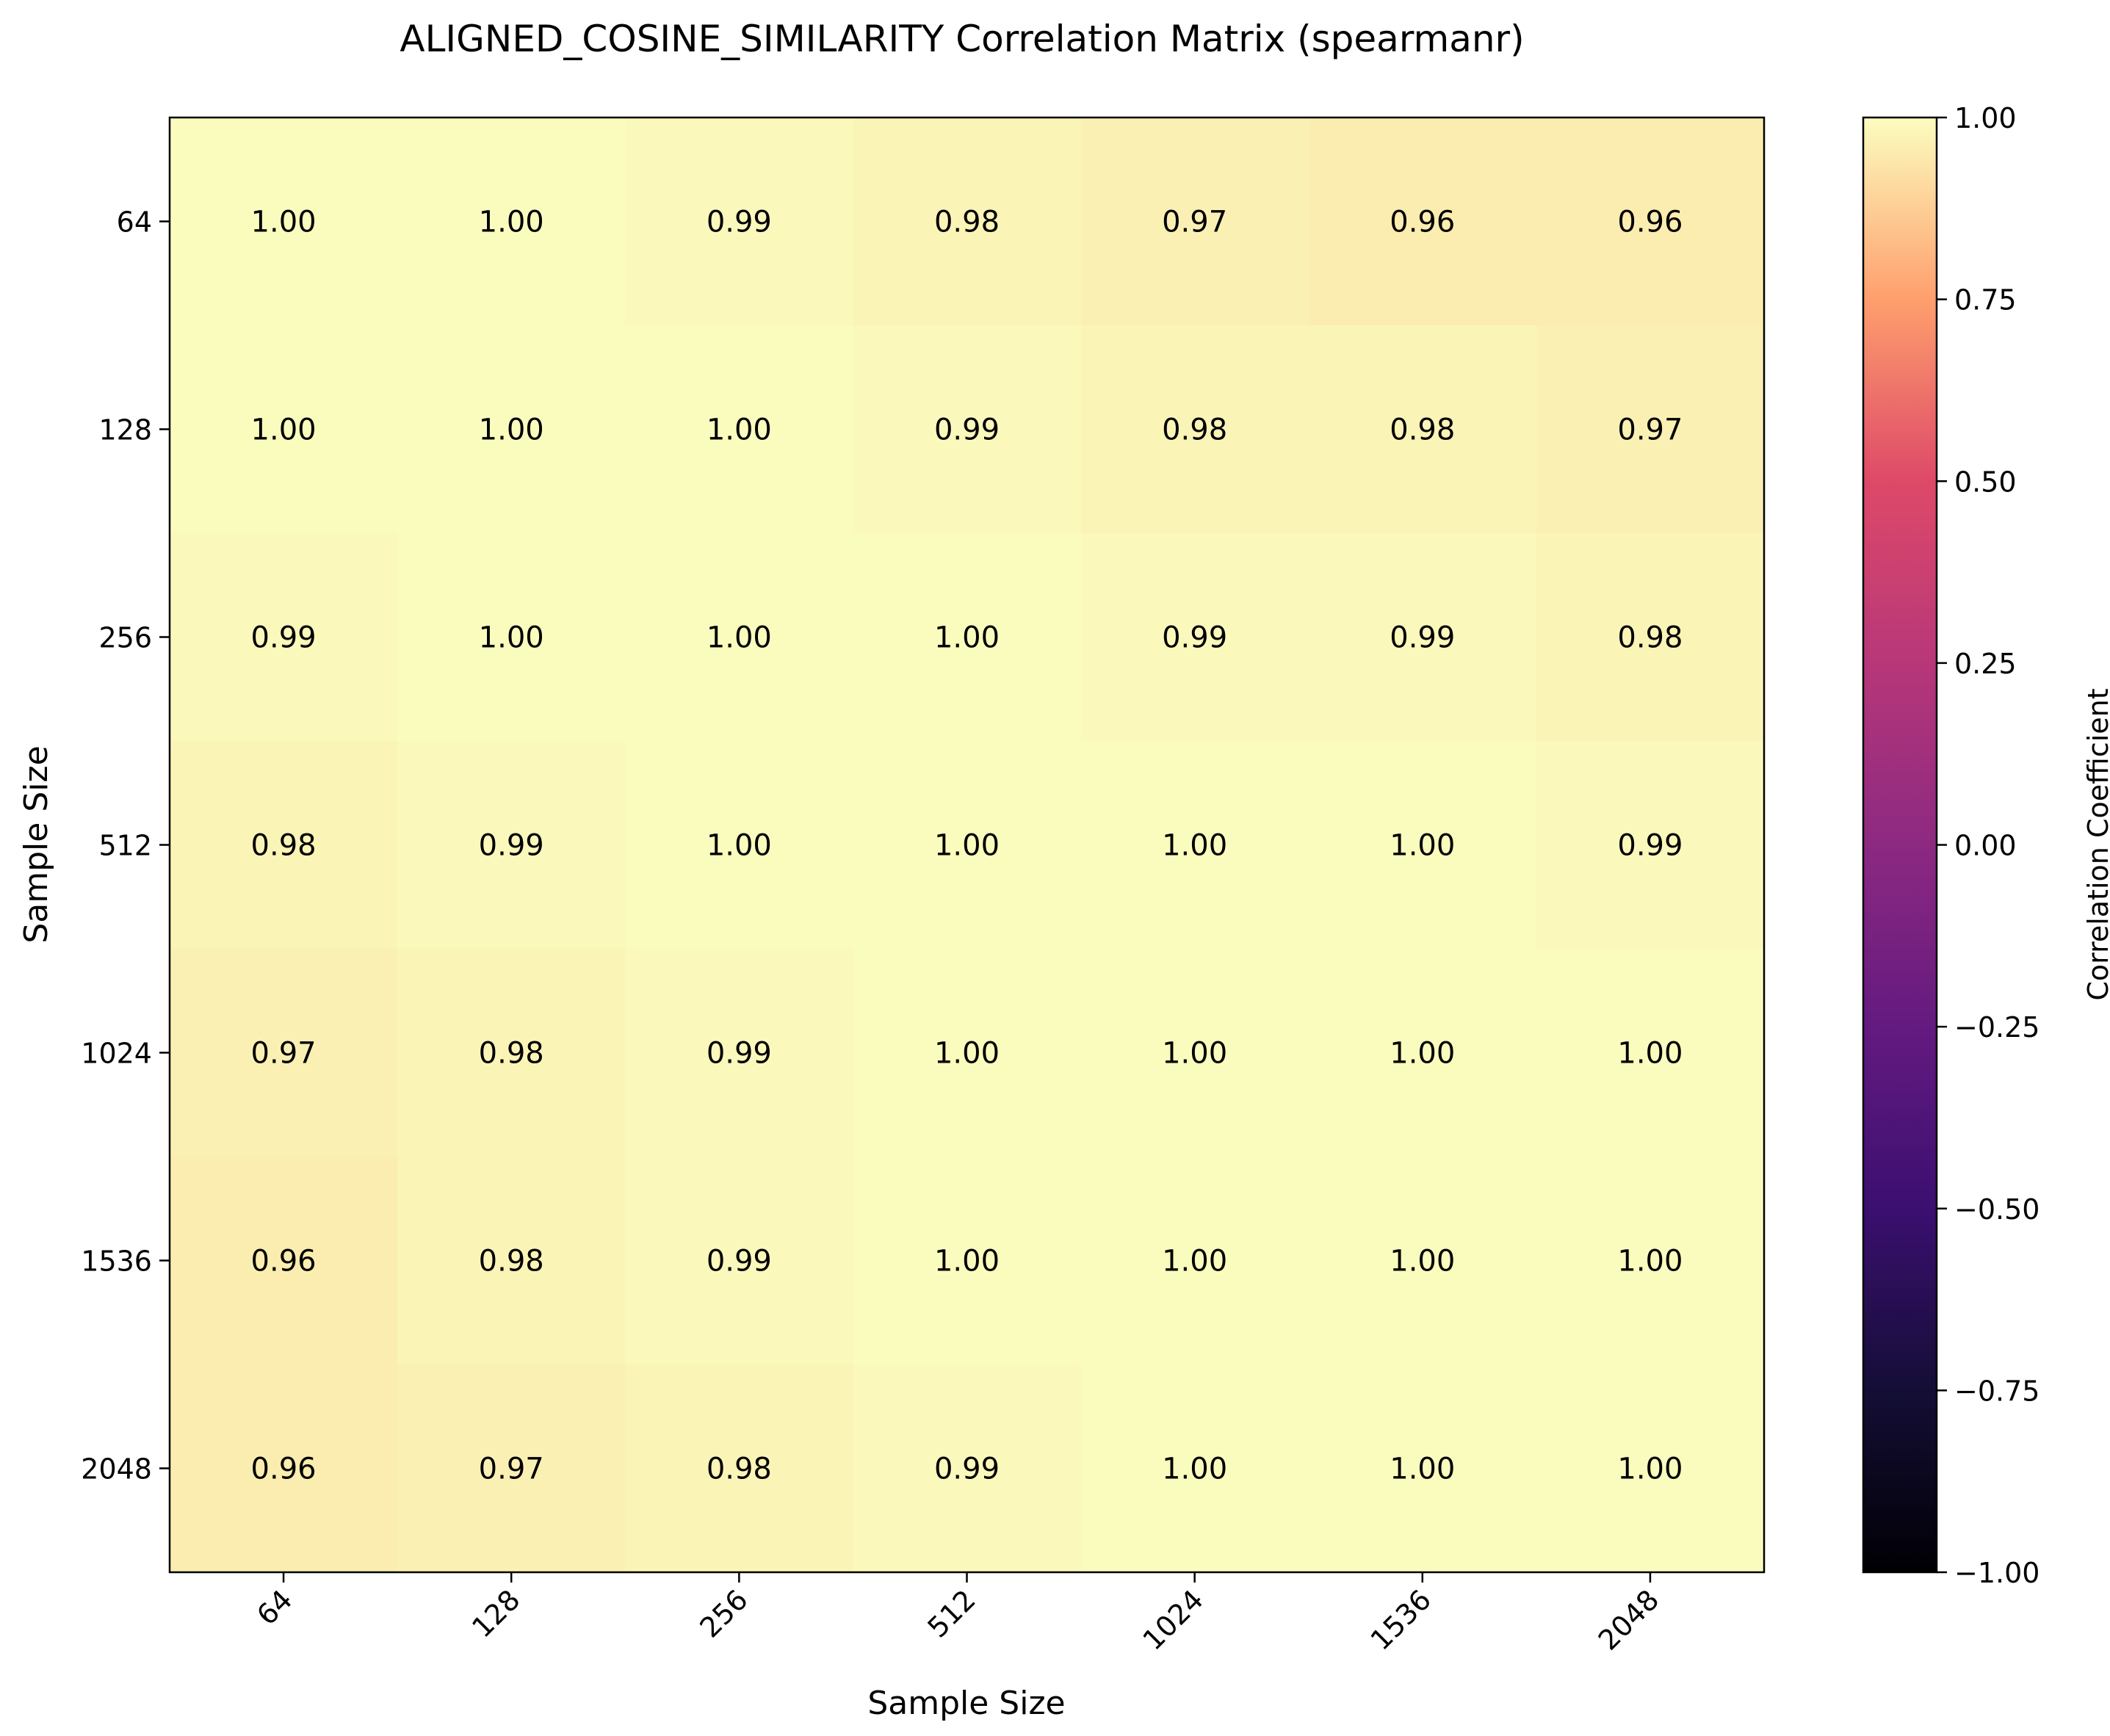 The image size is (2110, 1736). Describe the element at coordinates (1985, 846) in the screenshot. I see `colorbar-tick-label: 0.00` at that location.